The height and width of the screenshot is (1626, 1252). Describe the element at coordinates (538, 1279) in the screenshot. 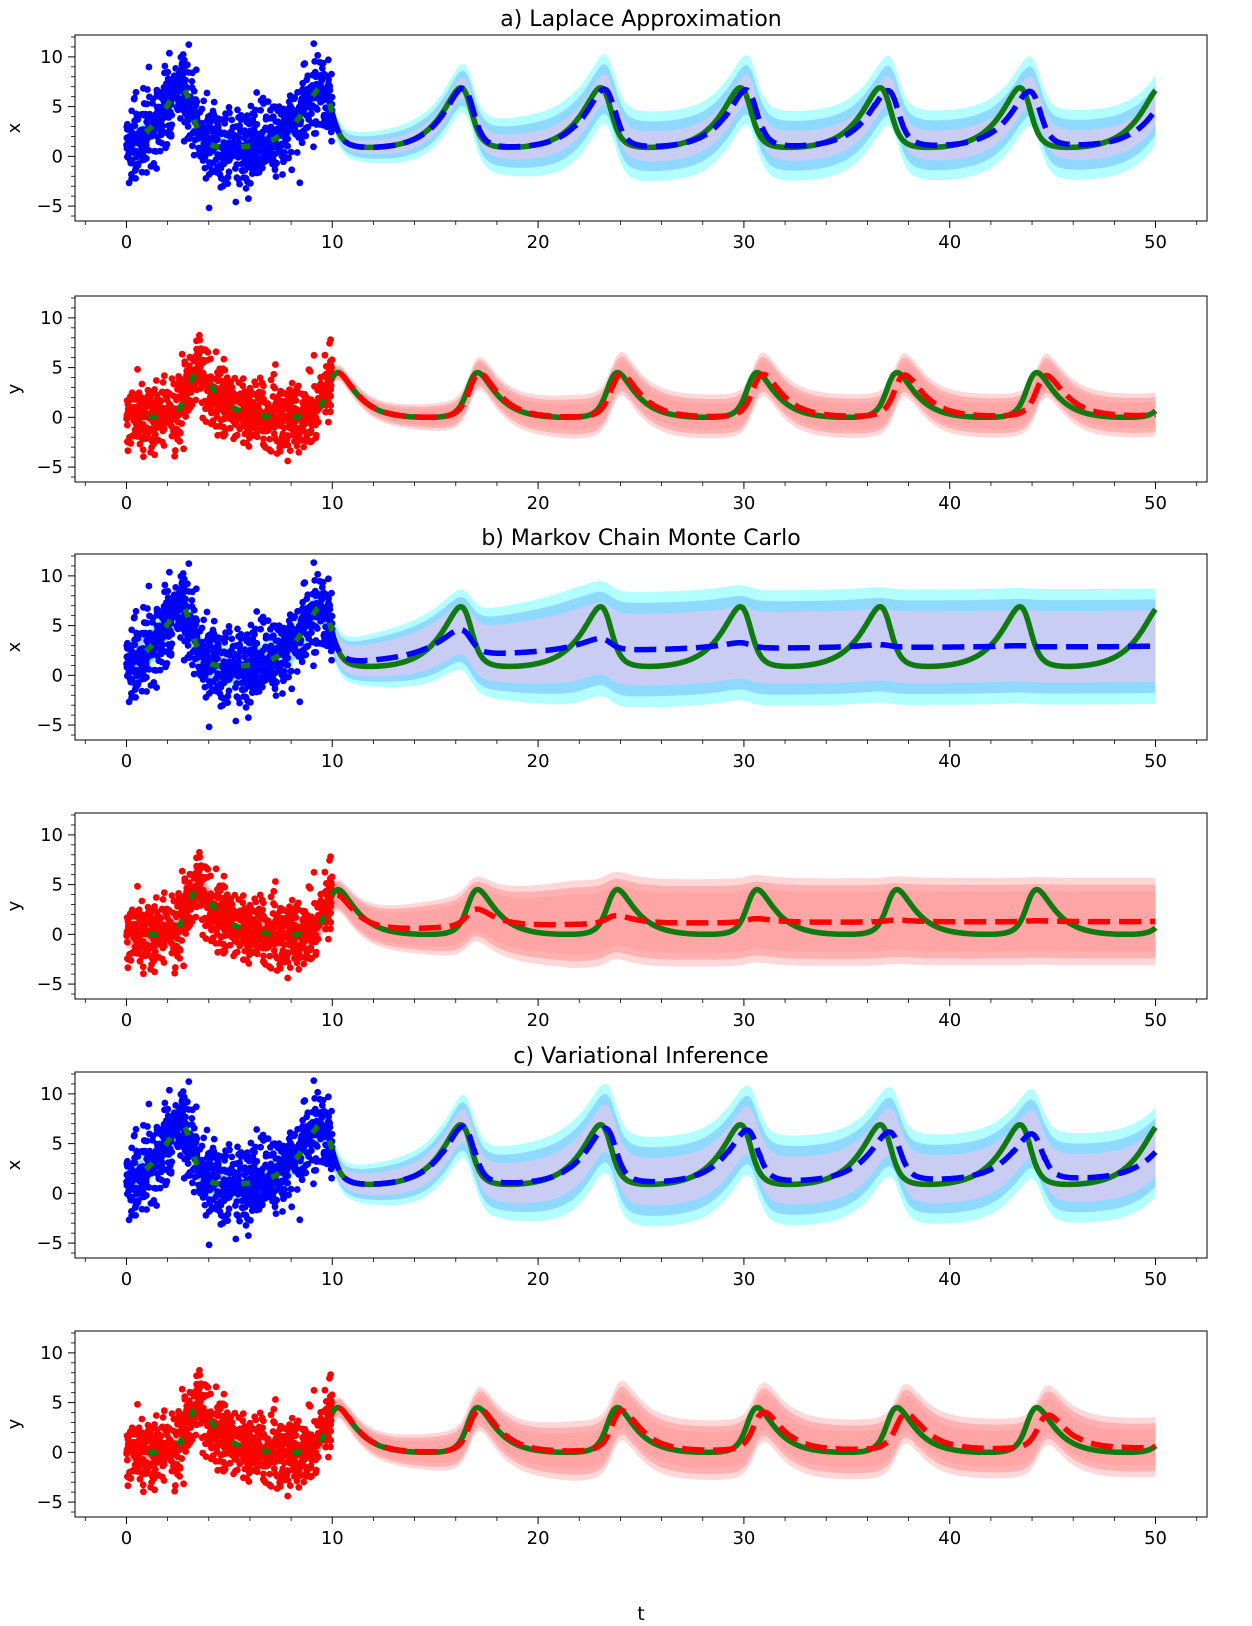

I see `x-tick-label: 20` at that location.